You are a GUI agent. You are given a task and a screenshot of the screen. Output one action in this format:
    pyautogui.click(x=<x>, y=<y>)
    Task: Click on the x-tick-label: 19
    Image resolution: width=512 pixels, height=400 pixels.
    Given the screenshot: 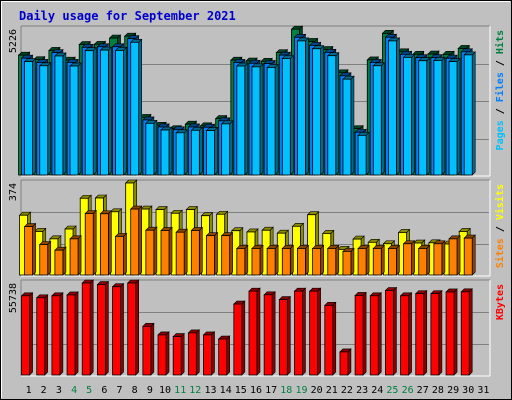 What is the action you would take?
    pyautogui.click(x=301, y=390)
    